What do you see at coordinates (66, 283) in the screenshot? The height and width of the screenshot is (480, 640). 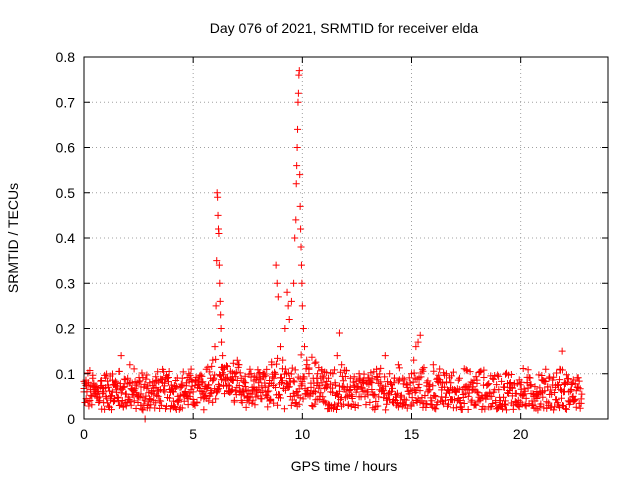 I see `y-tick-label: 0.3` at bounding box center [66, 283].